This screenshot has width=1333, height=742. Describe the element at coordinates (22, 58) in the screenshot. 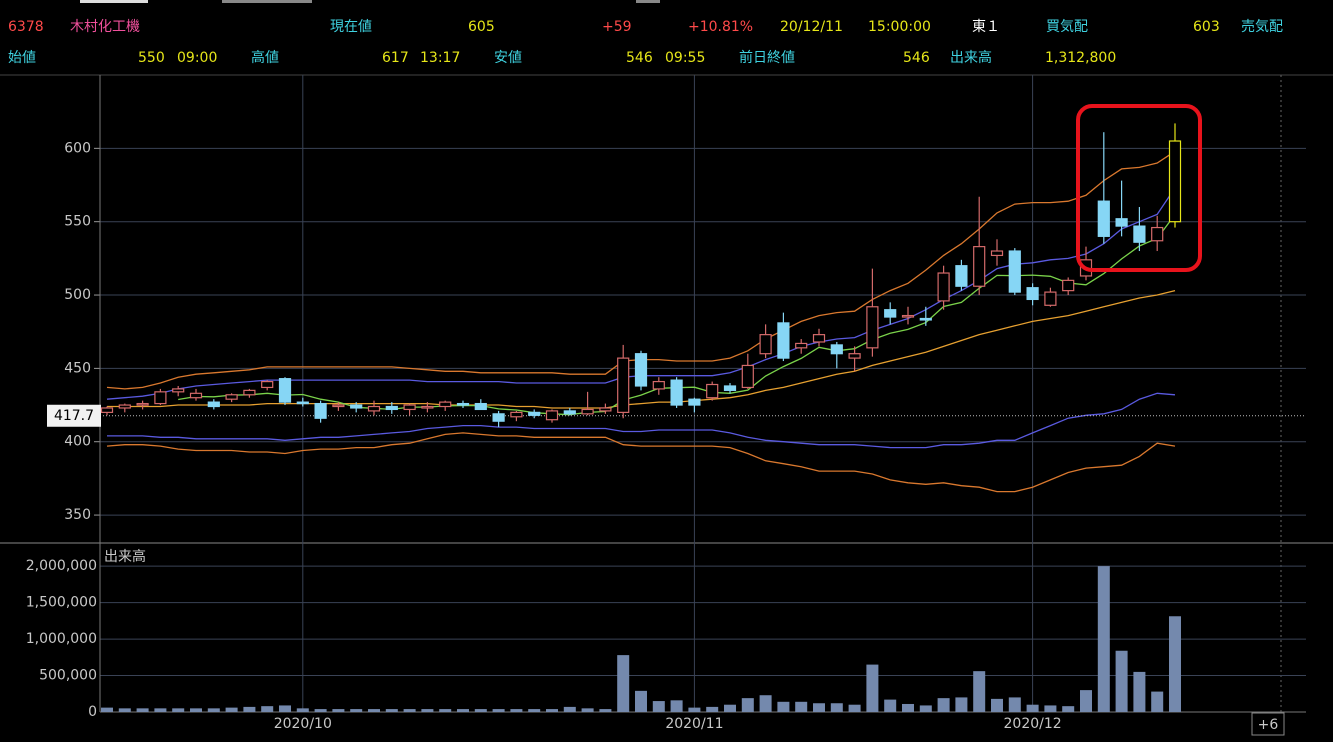

I see `field-label: 始値` at that location.